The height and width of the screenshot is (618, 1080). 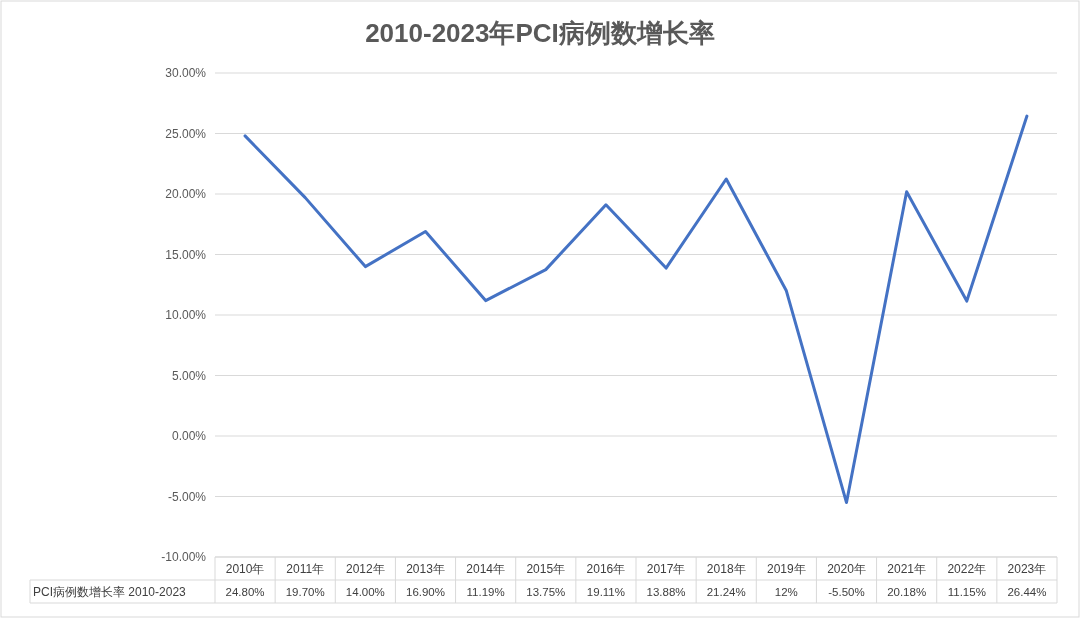 What do you see at coordinates (305, 569) in the screenshot?
I see `x-tick-label: 2011年` at bounding box center [305, 569].